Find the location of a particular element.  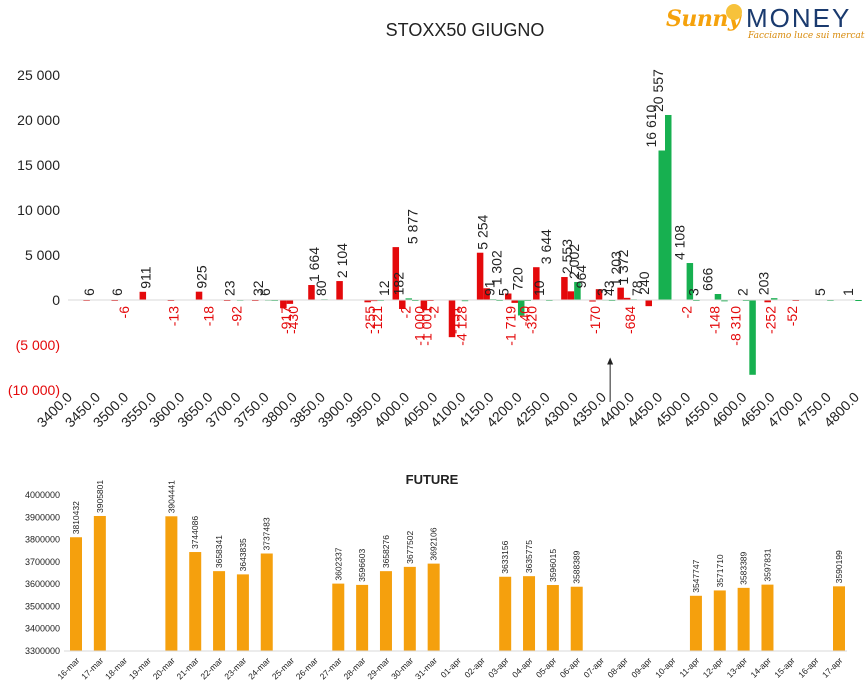

data-label: 10 is located at coordinates (539, 288).